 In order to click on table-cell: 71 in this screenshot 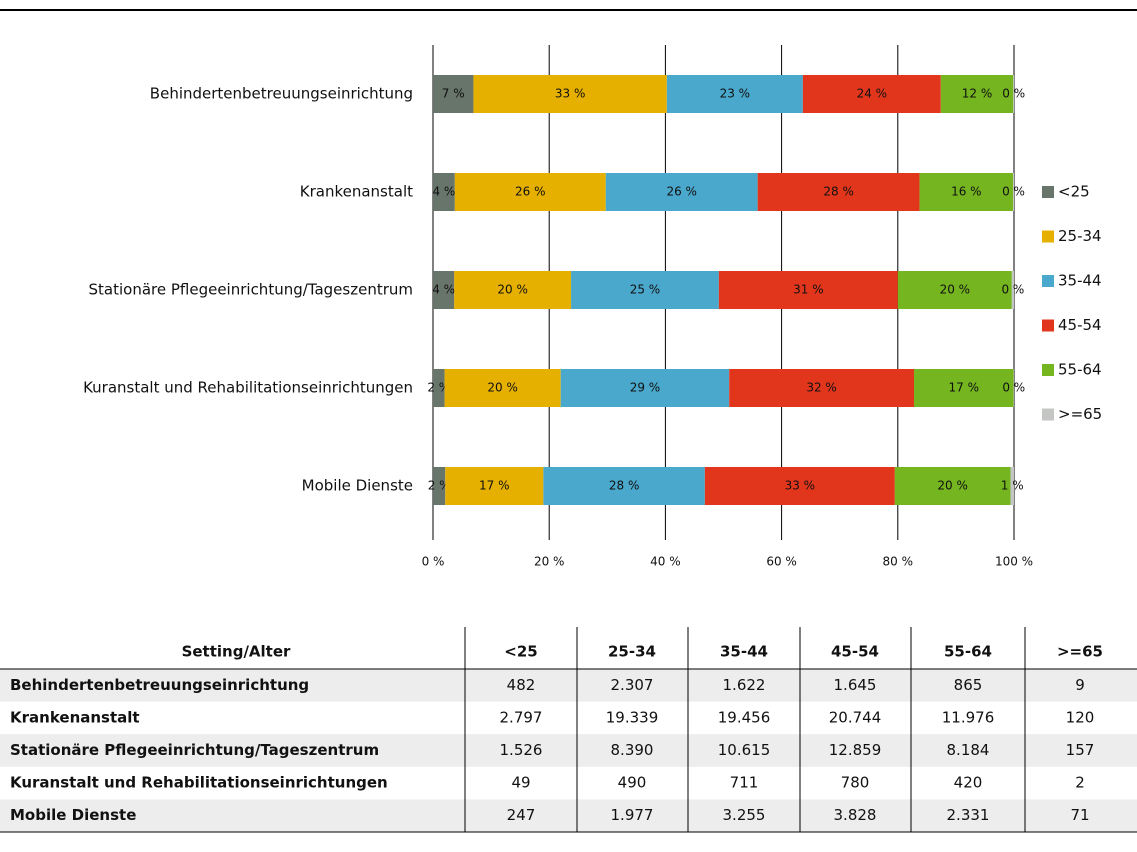, I will do `click(1079, 815)`.